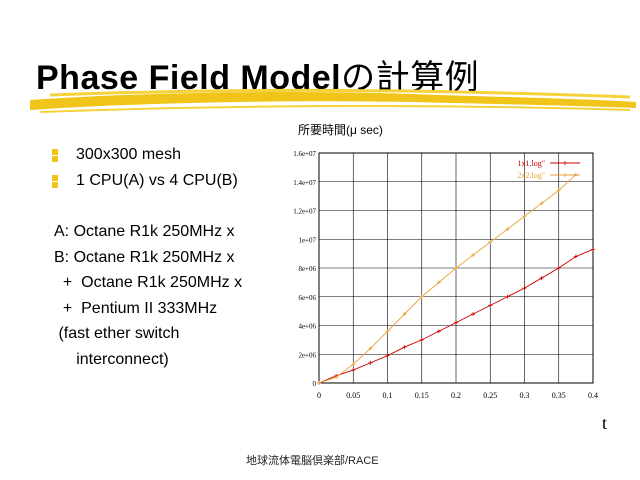 The image size is (640, 480). I want to click on y-tick-label: 1.6e+07, so click(304, 154).